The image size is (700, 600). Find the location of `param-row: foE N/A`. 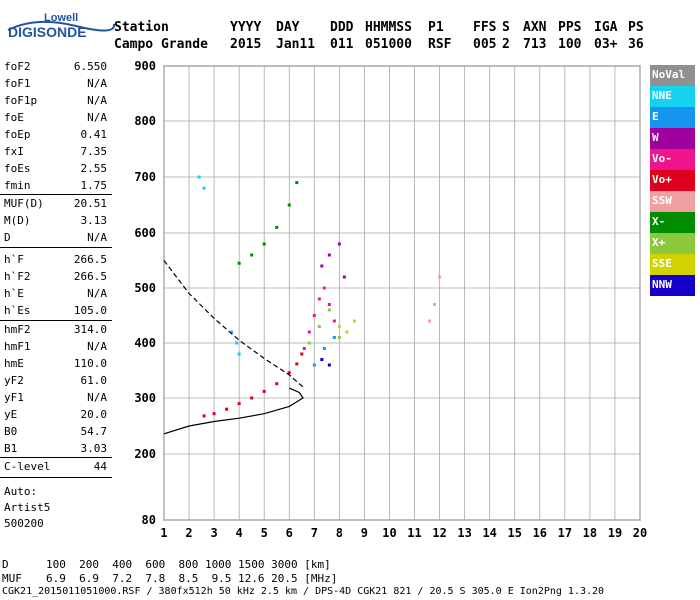

param-row: foE N/A is located at coordinates (55, 119).